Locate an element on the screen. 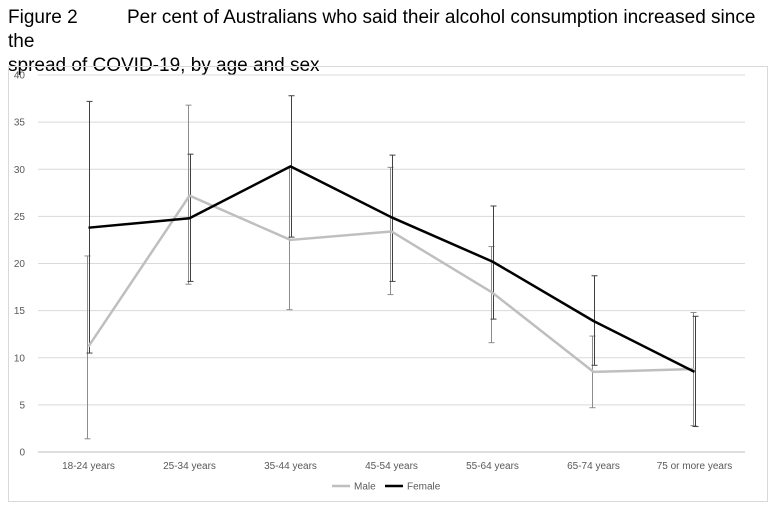 This screenshot has width=781, height=511. legend-label-female: Female is located at coordinates (424, 487).